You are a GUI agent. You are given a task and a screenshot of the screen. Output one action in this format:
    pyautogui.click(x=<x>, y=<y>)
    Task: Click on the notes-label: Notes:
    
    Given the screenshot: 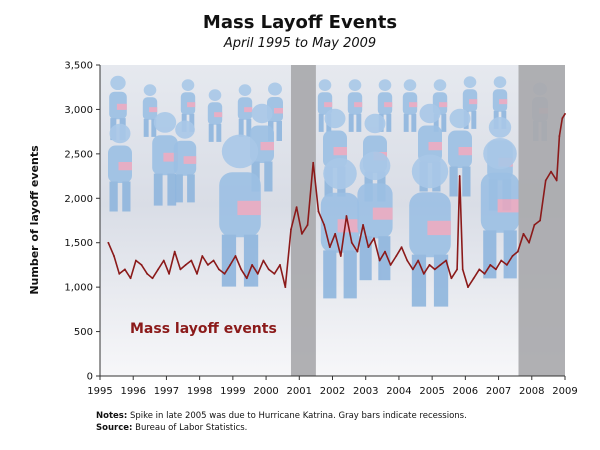 What is the action you would take?
    pyautogui.click(x=112, y=416)
    